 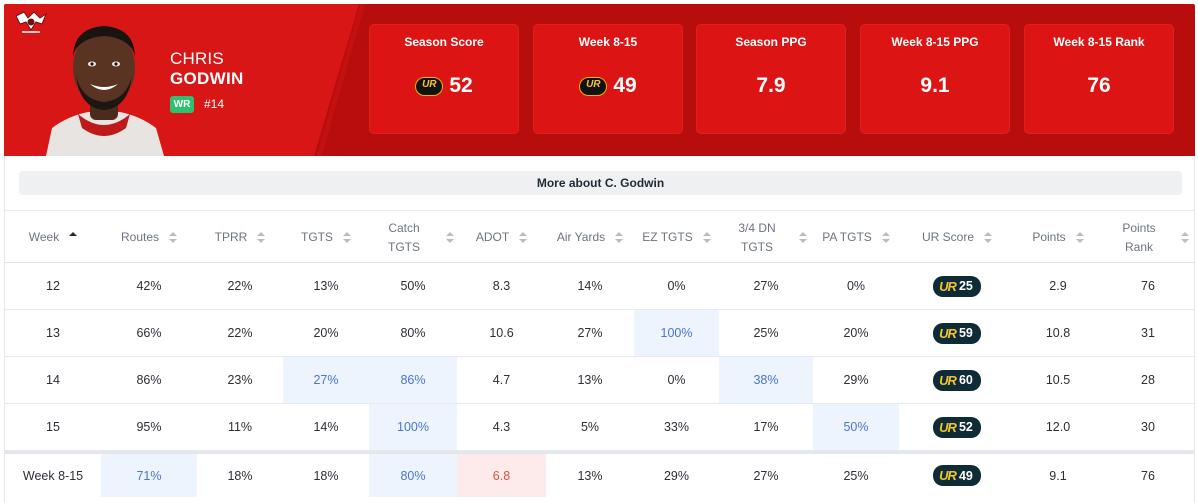 What do you see at coordinates (140, 237) in the screenshot?
I see `column-header-label: Routes` at bounding box center [140, 237].